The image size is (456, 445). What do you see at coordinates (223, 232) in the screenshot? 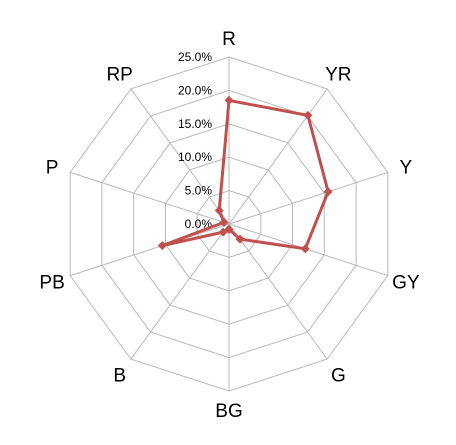
I see `data-point-b` at bounding box center [223, 232].